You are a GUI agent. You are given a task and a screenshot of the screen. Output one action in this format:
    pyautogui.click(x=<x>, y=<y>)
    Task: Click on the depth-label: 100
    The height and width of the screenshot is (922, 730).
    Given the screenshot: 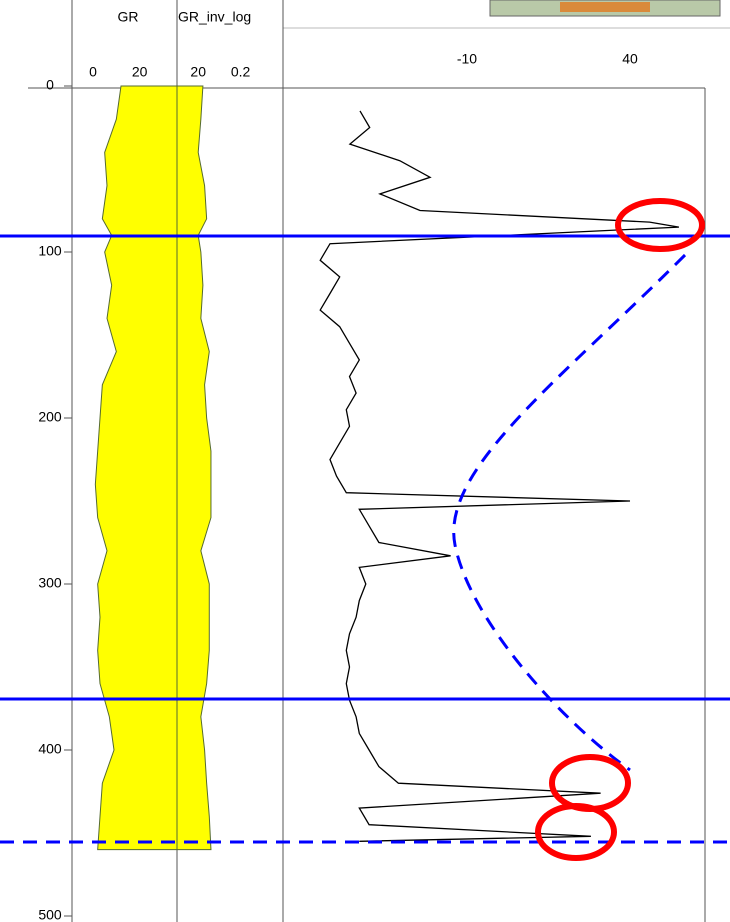 What is the action you would take?
    pyautogui.click(x=50, y=251)
    